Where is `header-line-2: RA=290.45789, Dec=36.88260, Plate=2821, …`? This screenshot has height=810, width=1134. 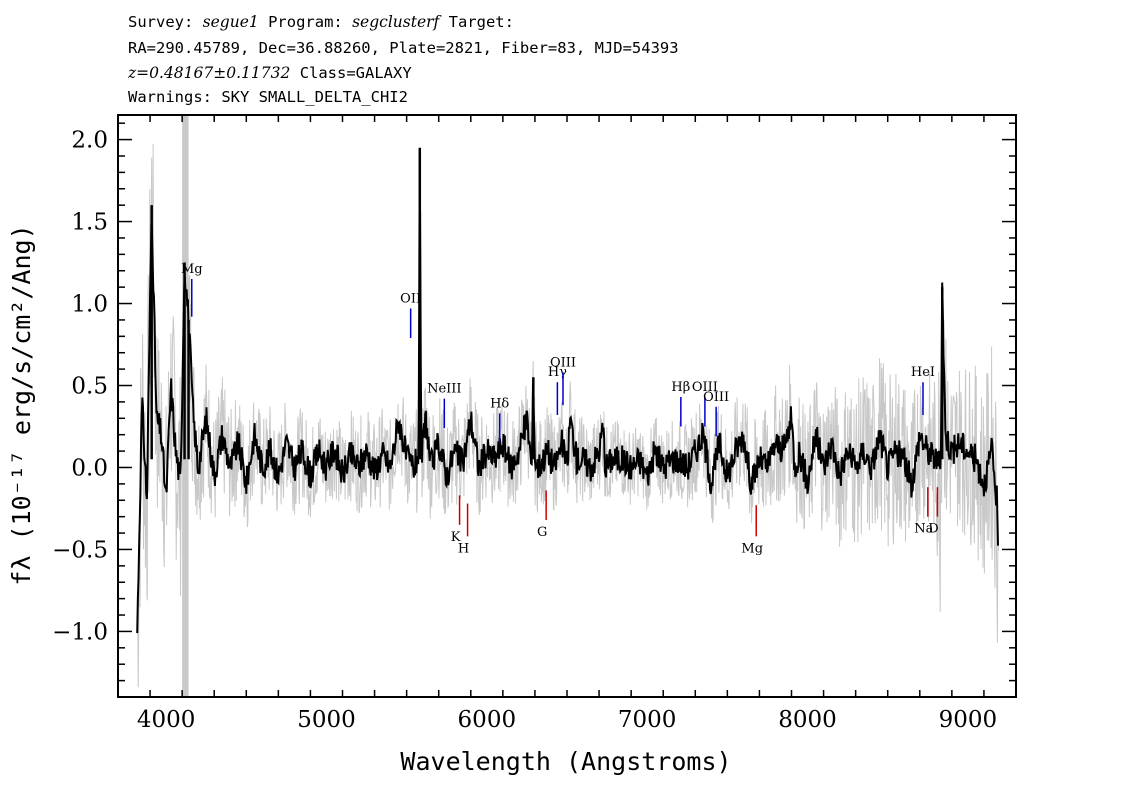 header-line-2: RA=290.45789, Dec=36.88260, Plate=2821, … is located at coordinates (403, 48).